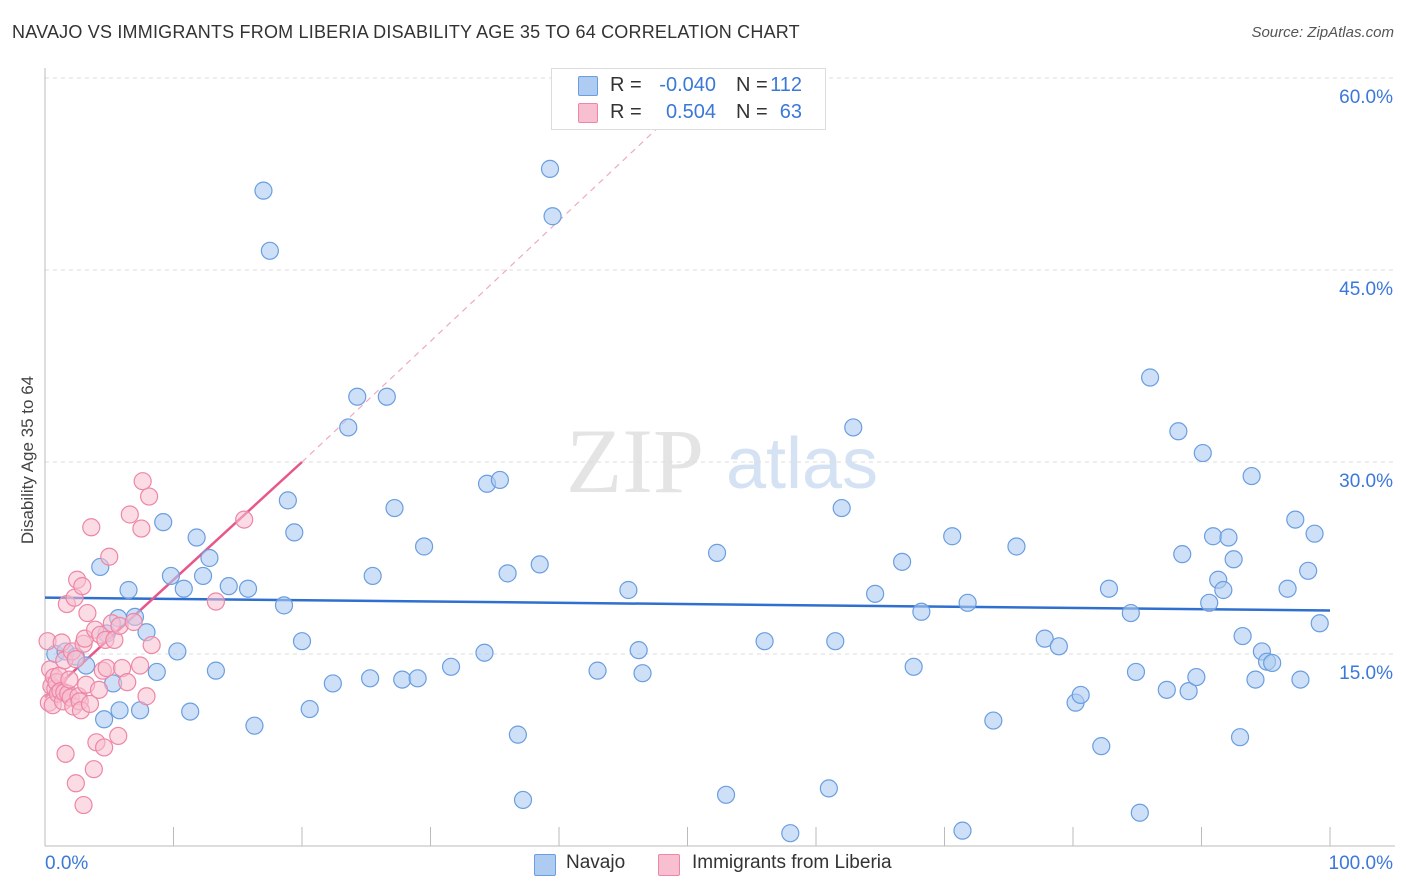 The width and height of the screenshot is (1406, 892). What do you see at coordinates (1366, 673) in the screenshot?
I see `y-tick-label: 15.0%` at bounding box center [1366, 673].